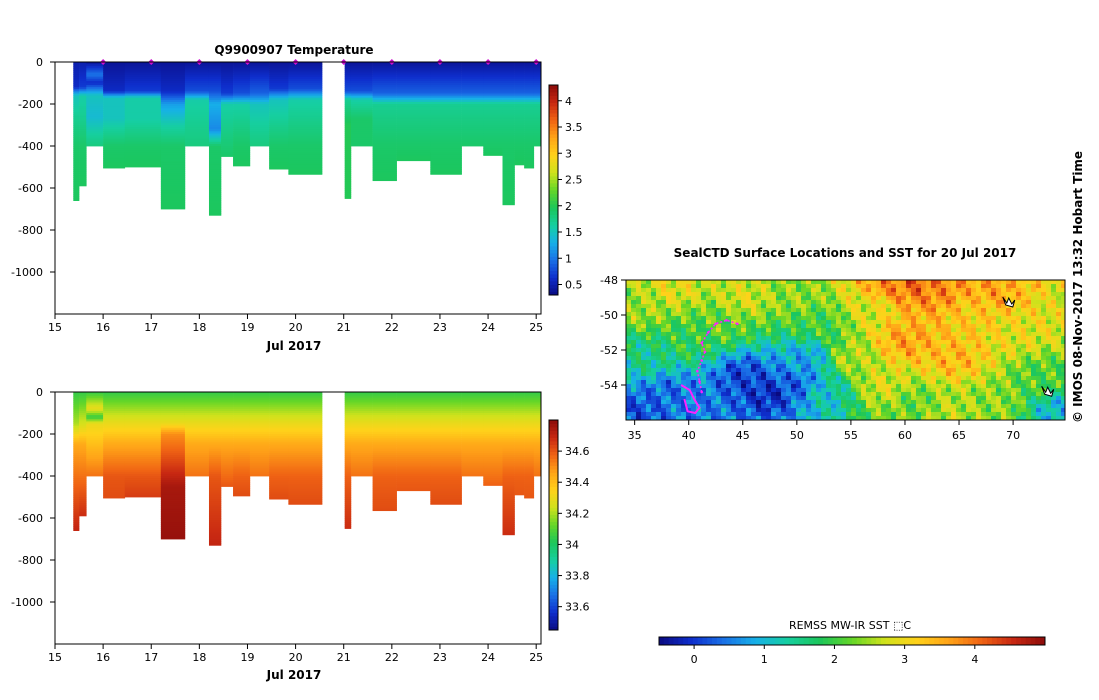  I want to click on y-tick-label: -600, so click(30, 518).